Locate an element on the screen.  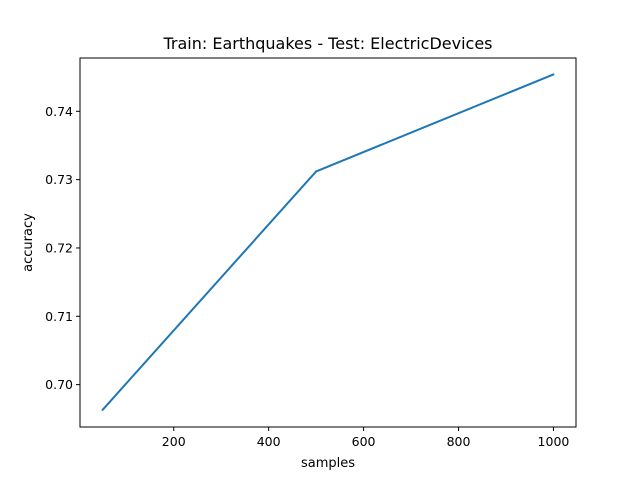
y-tick-label: 0.70 is located at coordinates (59, 384).